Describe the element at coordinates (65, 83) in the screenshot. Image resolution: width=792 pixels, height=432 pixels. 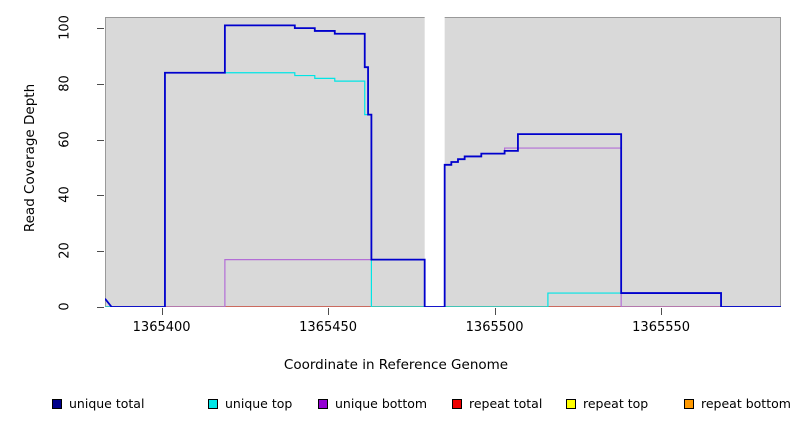
I see `y-tick-label: 80` at that location.